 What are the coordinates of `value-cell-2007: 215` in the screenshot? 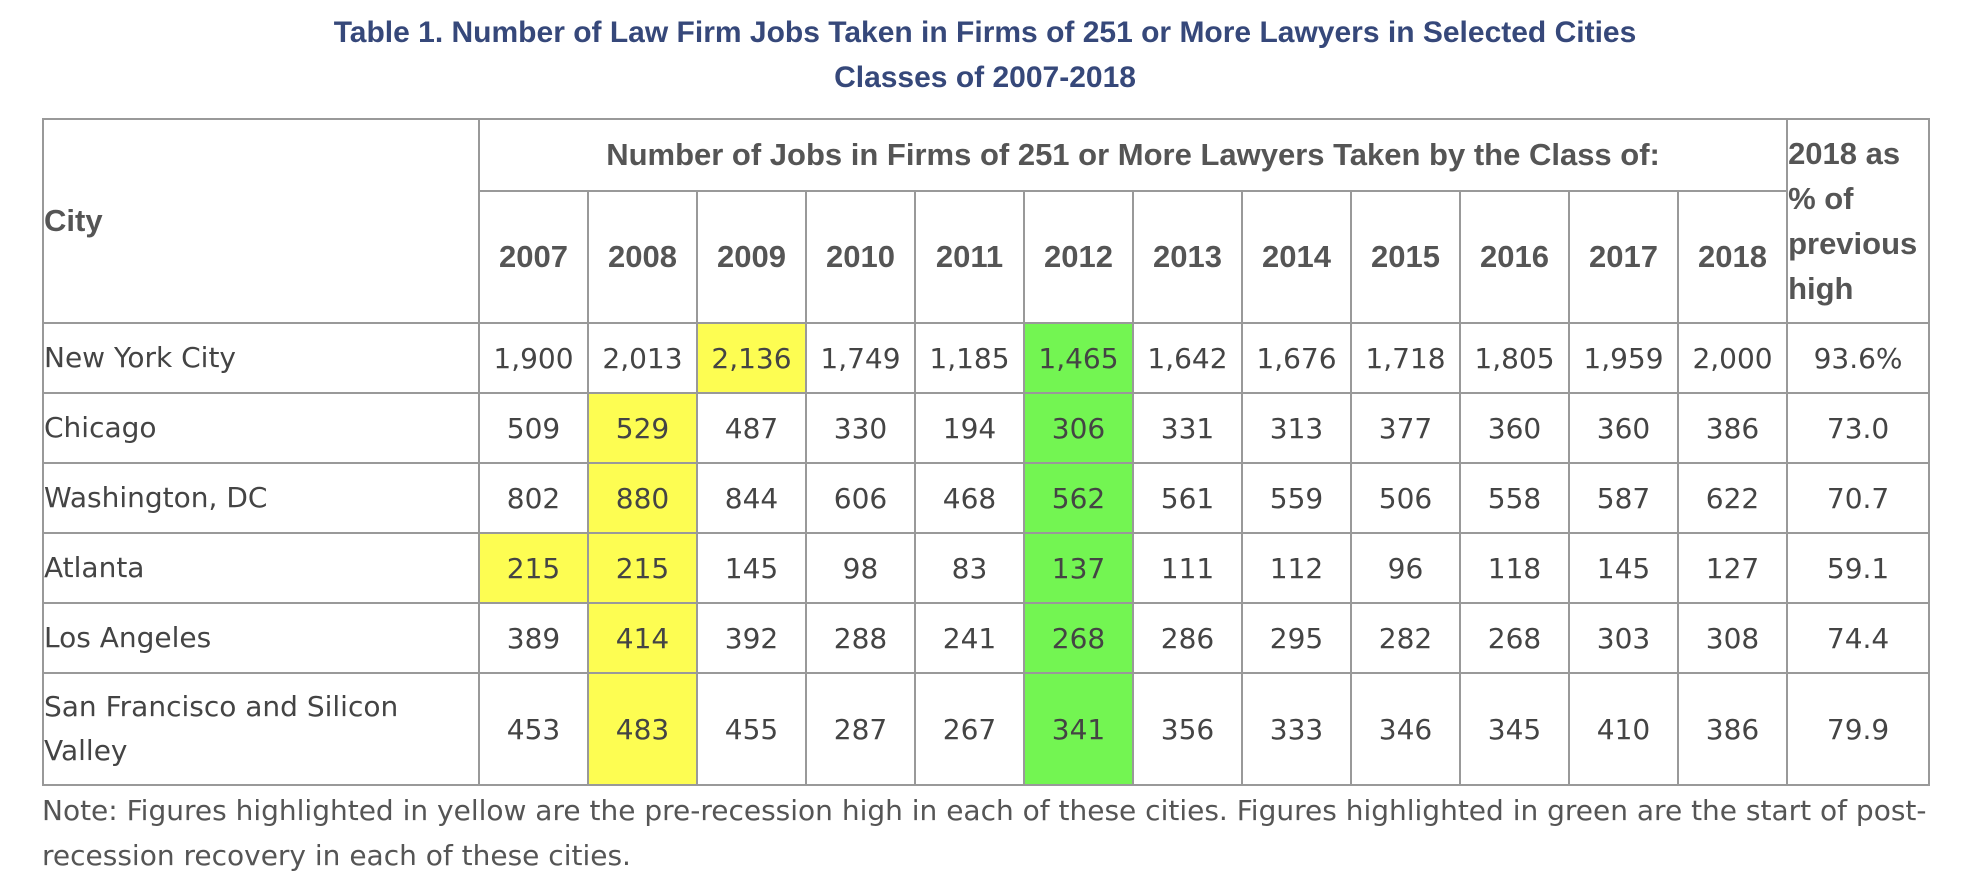 It's located at (533, 568).